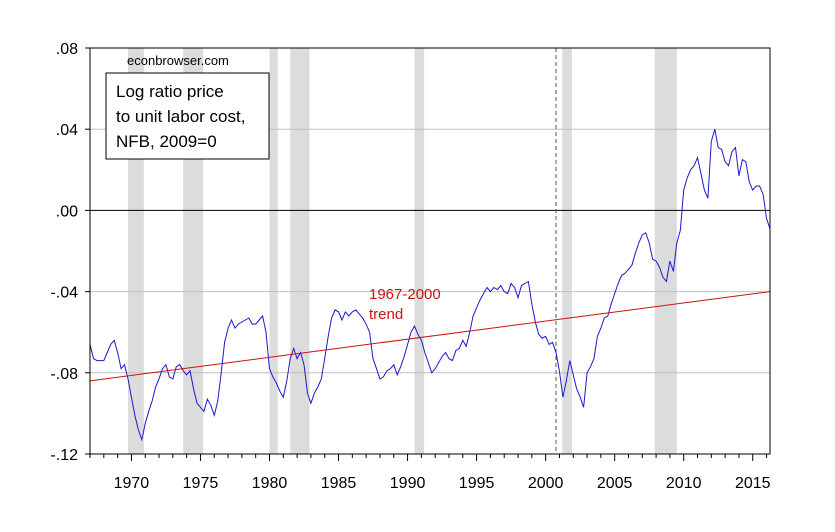 The image size is (835, 532). I want to click on legend-line-3: NFB, 2009=0, so click(166, 141).